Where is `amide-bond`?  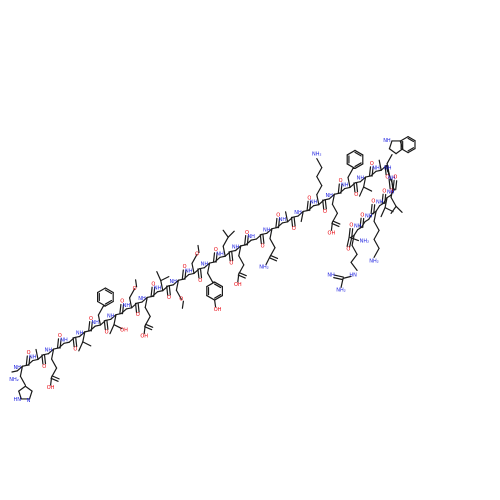 amide-bond is located at coordinates (273, 259).